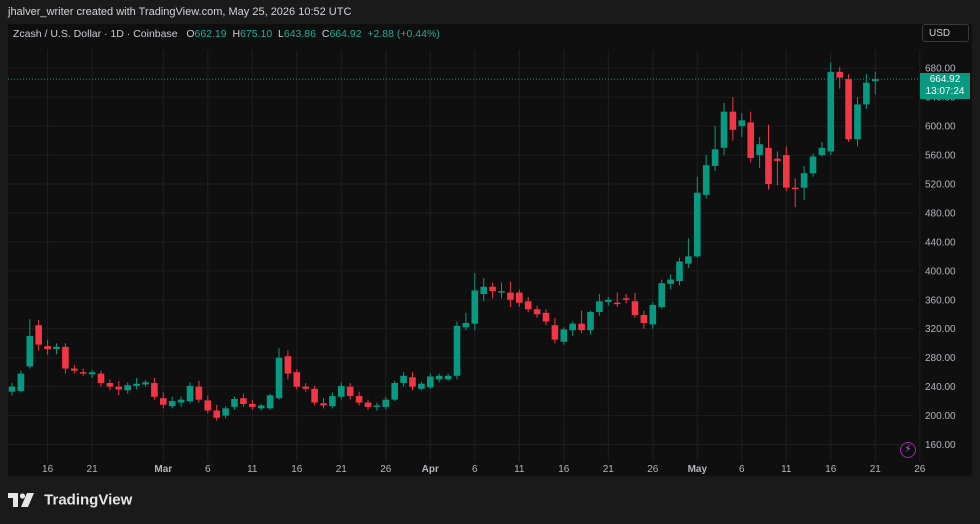  Describe the element at coordinates (945, 33) in the screenshot. I see `currency-button: USD` at that location.